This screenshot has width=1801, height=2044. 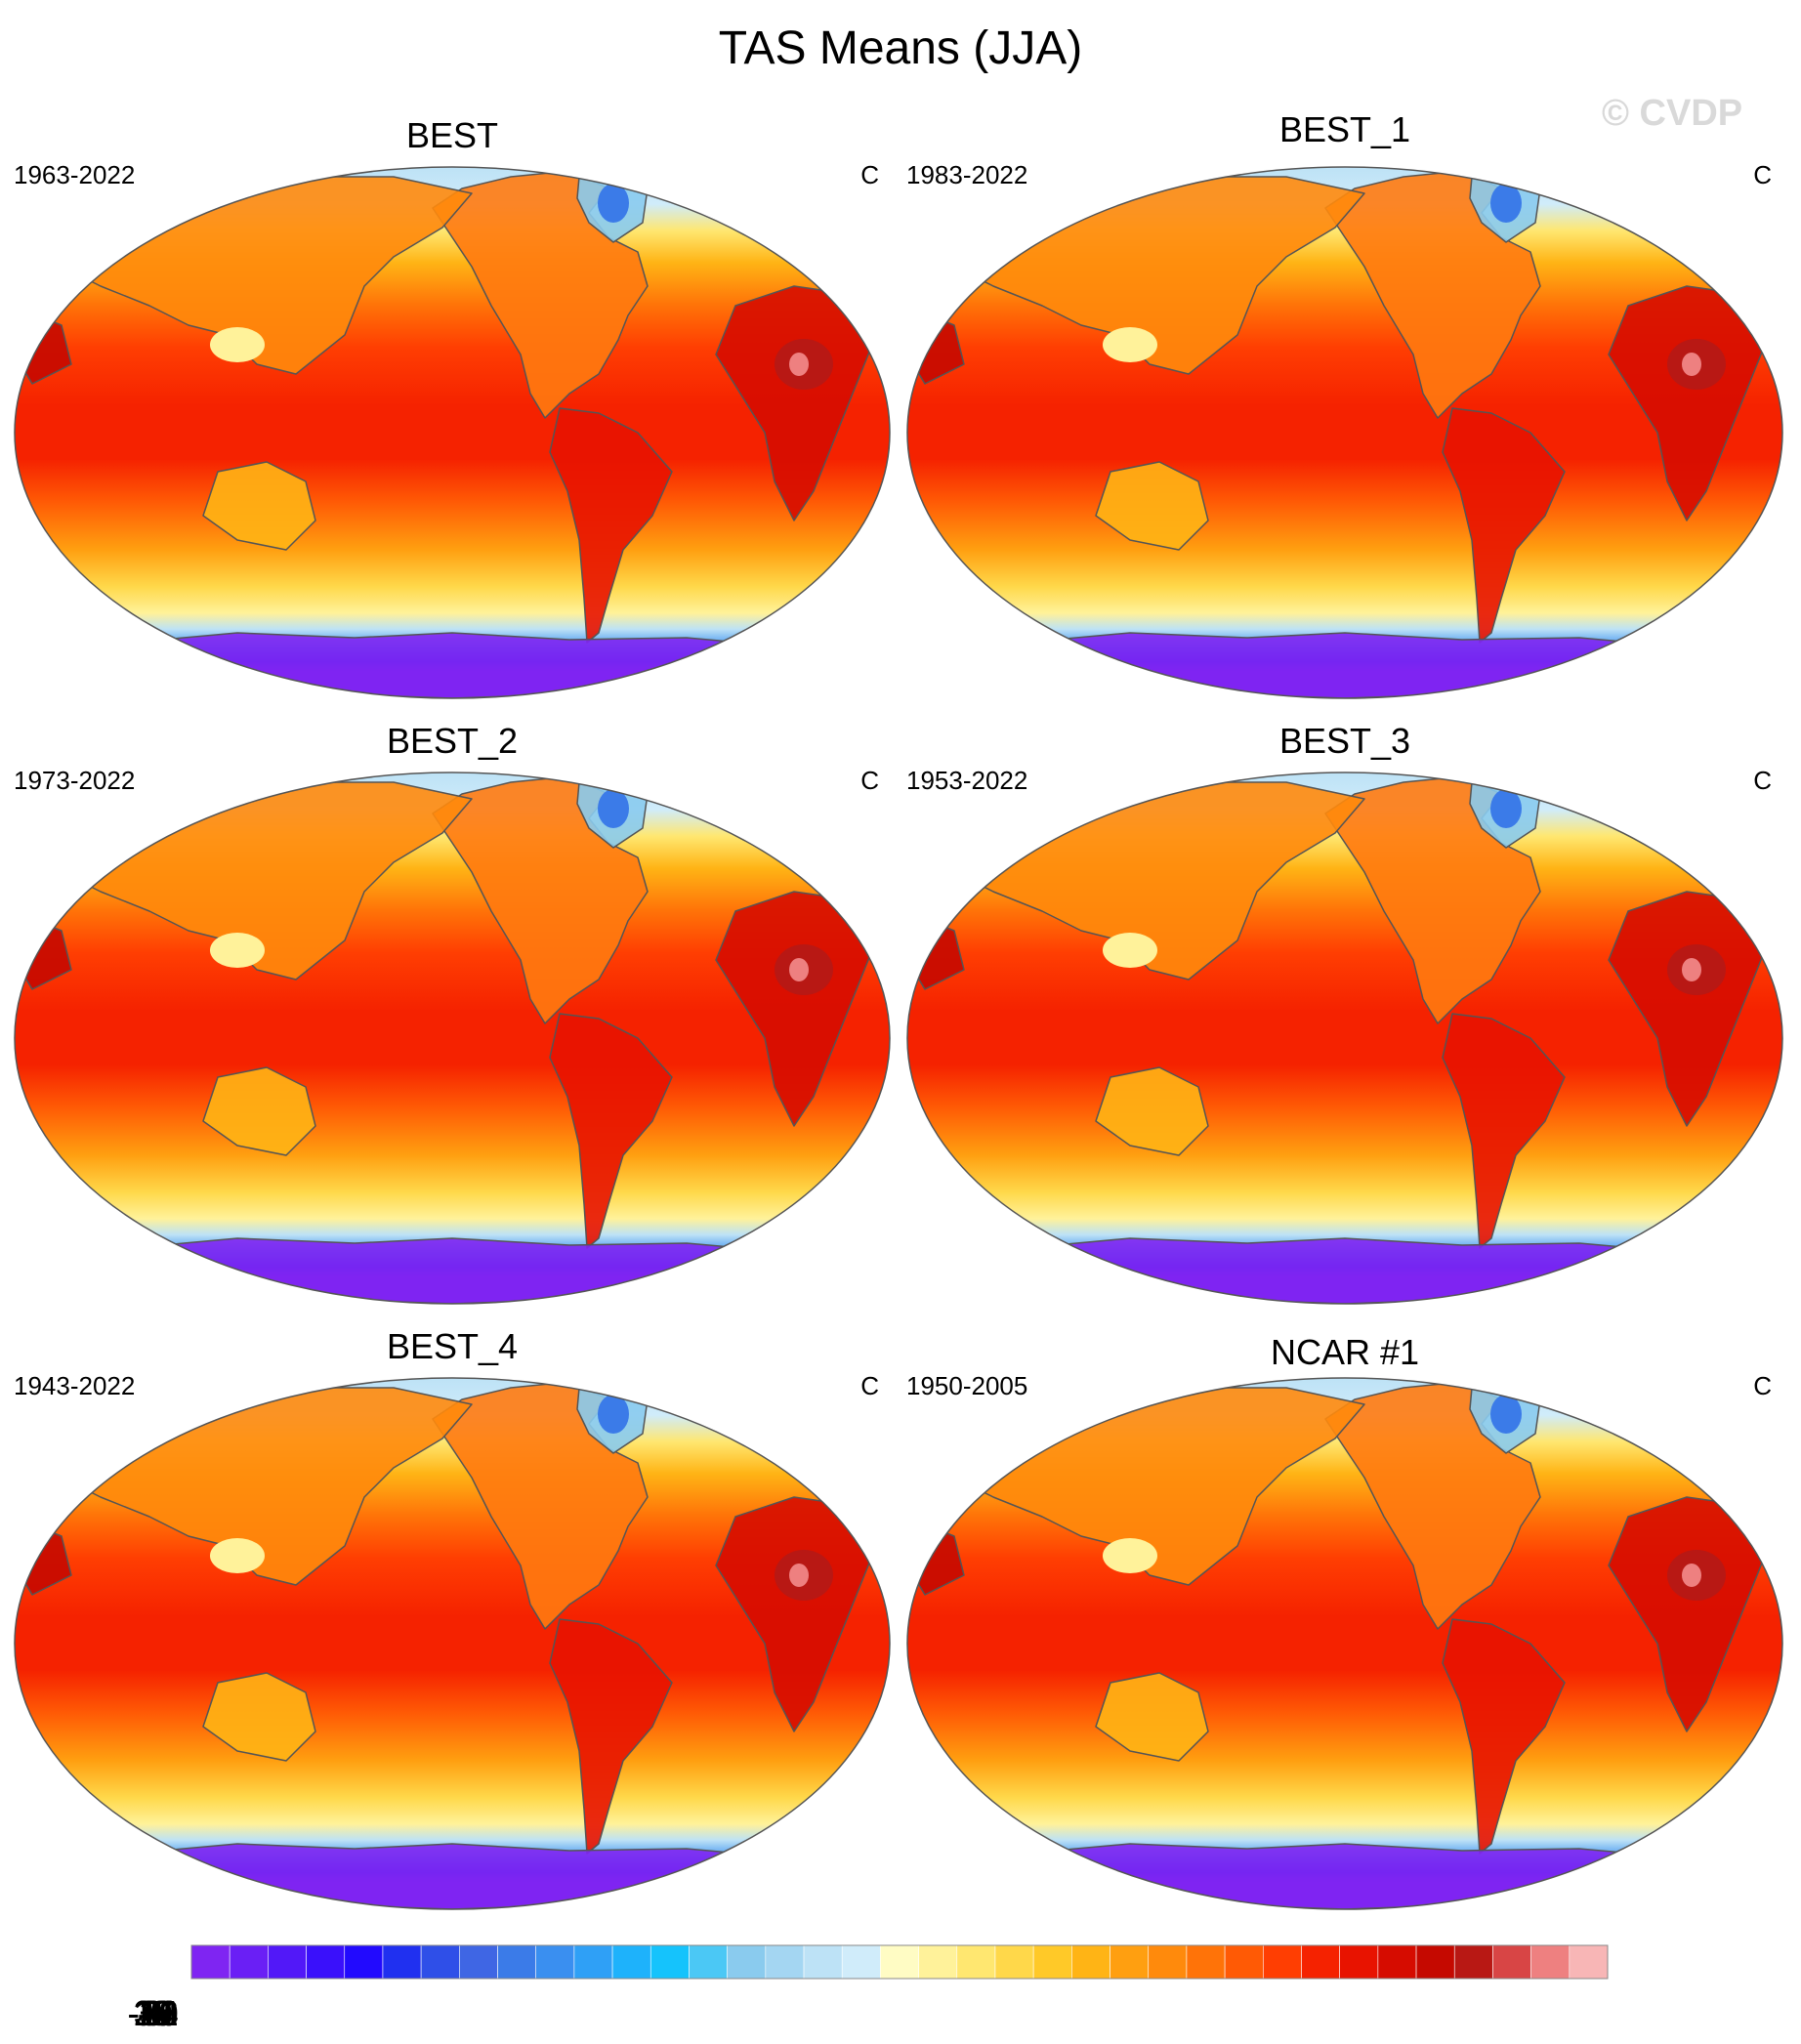 I want to click on panel-period: 1953-2022, so click(x=967, y=780).